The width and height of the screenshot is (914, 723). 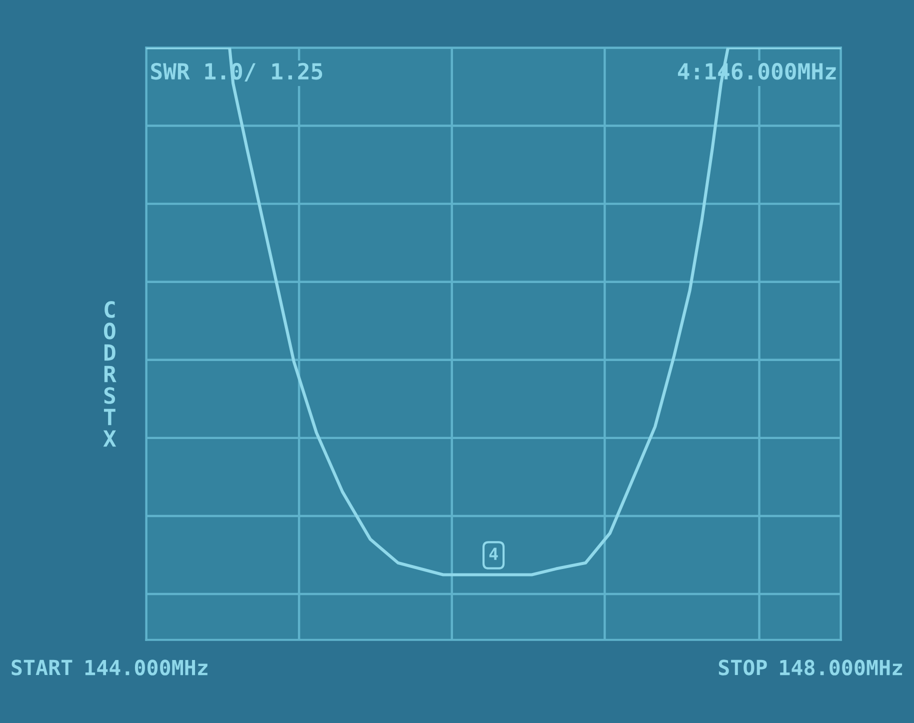 What do you see at coordinates (109, 374) in the screenshot?
I see `y-axis-title: CODRSTX` at bounding box center [109, 374].